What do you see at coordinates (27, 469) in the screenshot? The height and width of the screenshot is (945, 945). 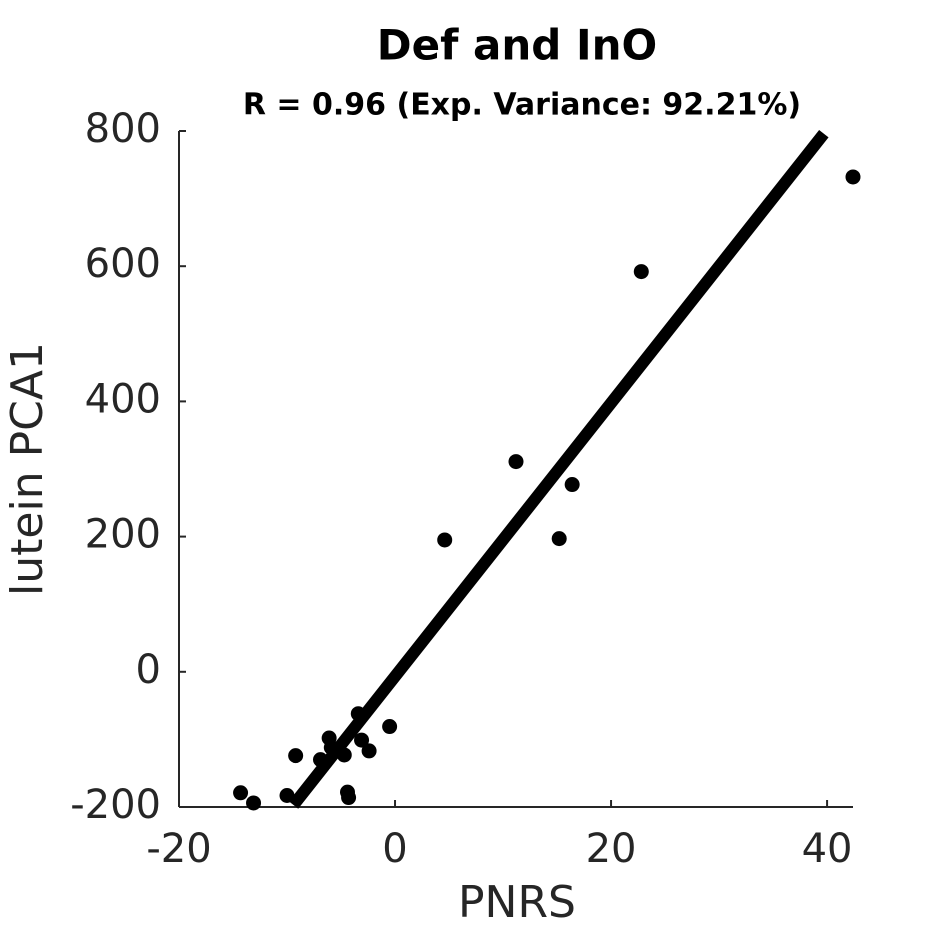 I see `y-axis-label: lutein PCA1` at bounding box center [27, 469].